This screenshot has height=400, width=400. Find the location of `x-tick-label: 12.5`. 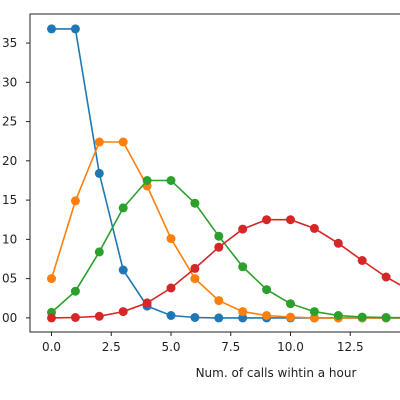

x-tick-label: 12.5 is located at coordinates (350, 347).